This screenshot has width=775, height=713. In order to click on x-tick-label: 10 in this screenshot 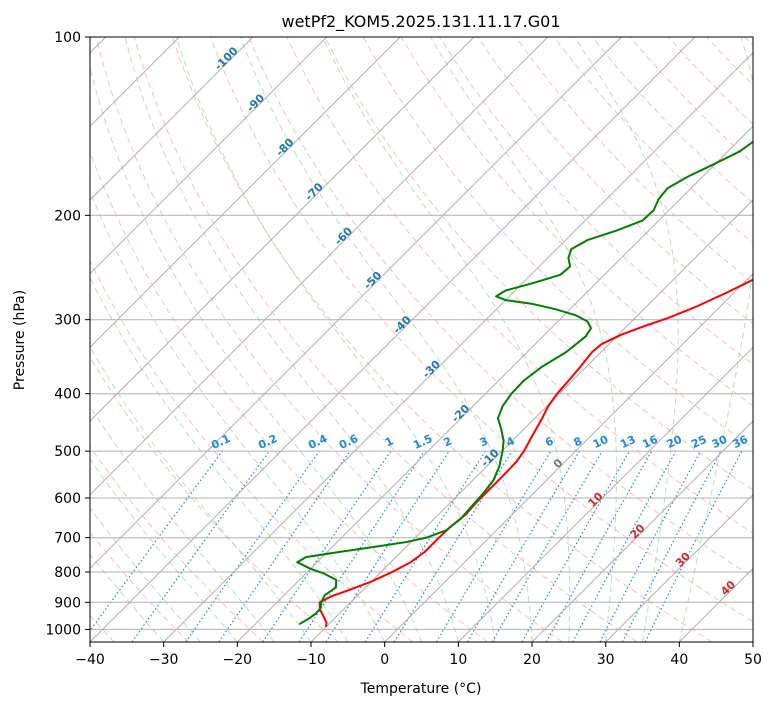, I will do `click(458, 660)`.